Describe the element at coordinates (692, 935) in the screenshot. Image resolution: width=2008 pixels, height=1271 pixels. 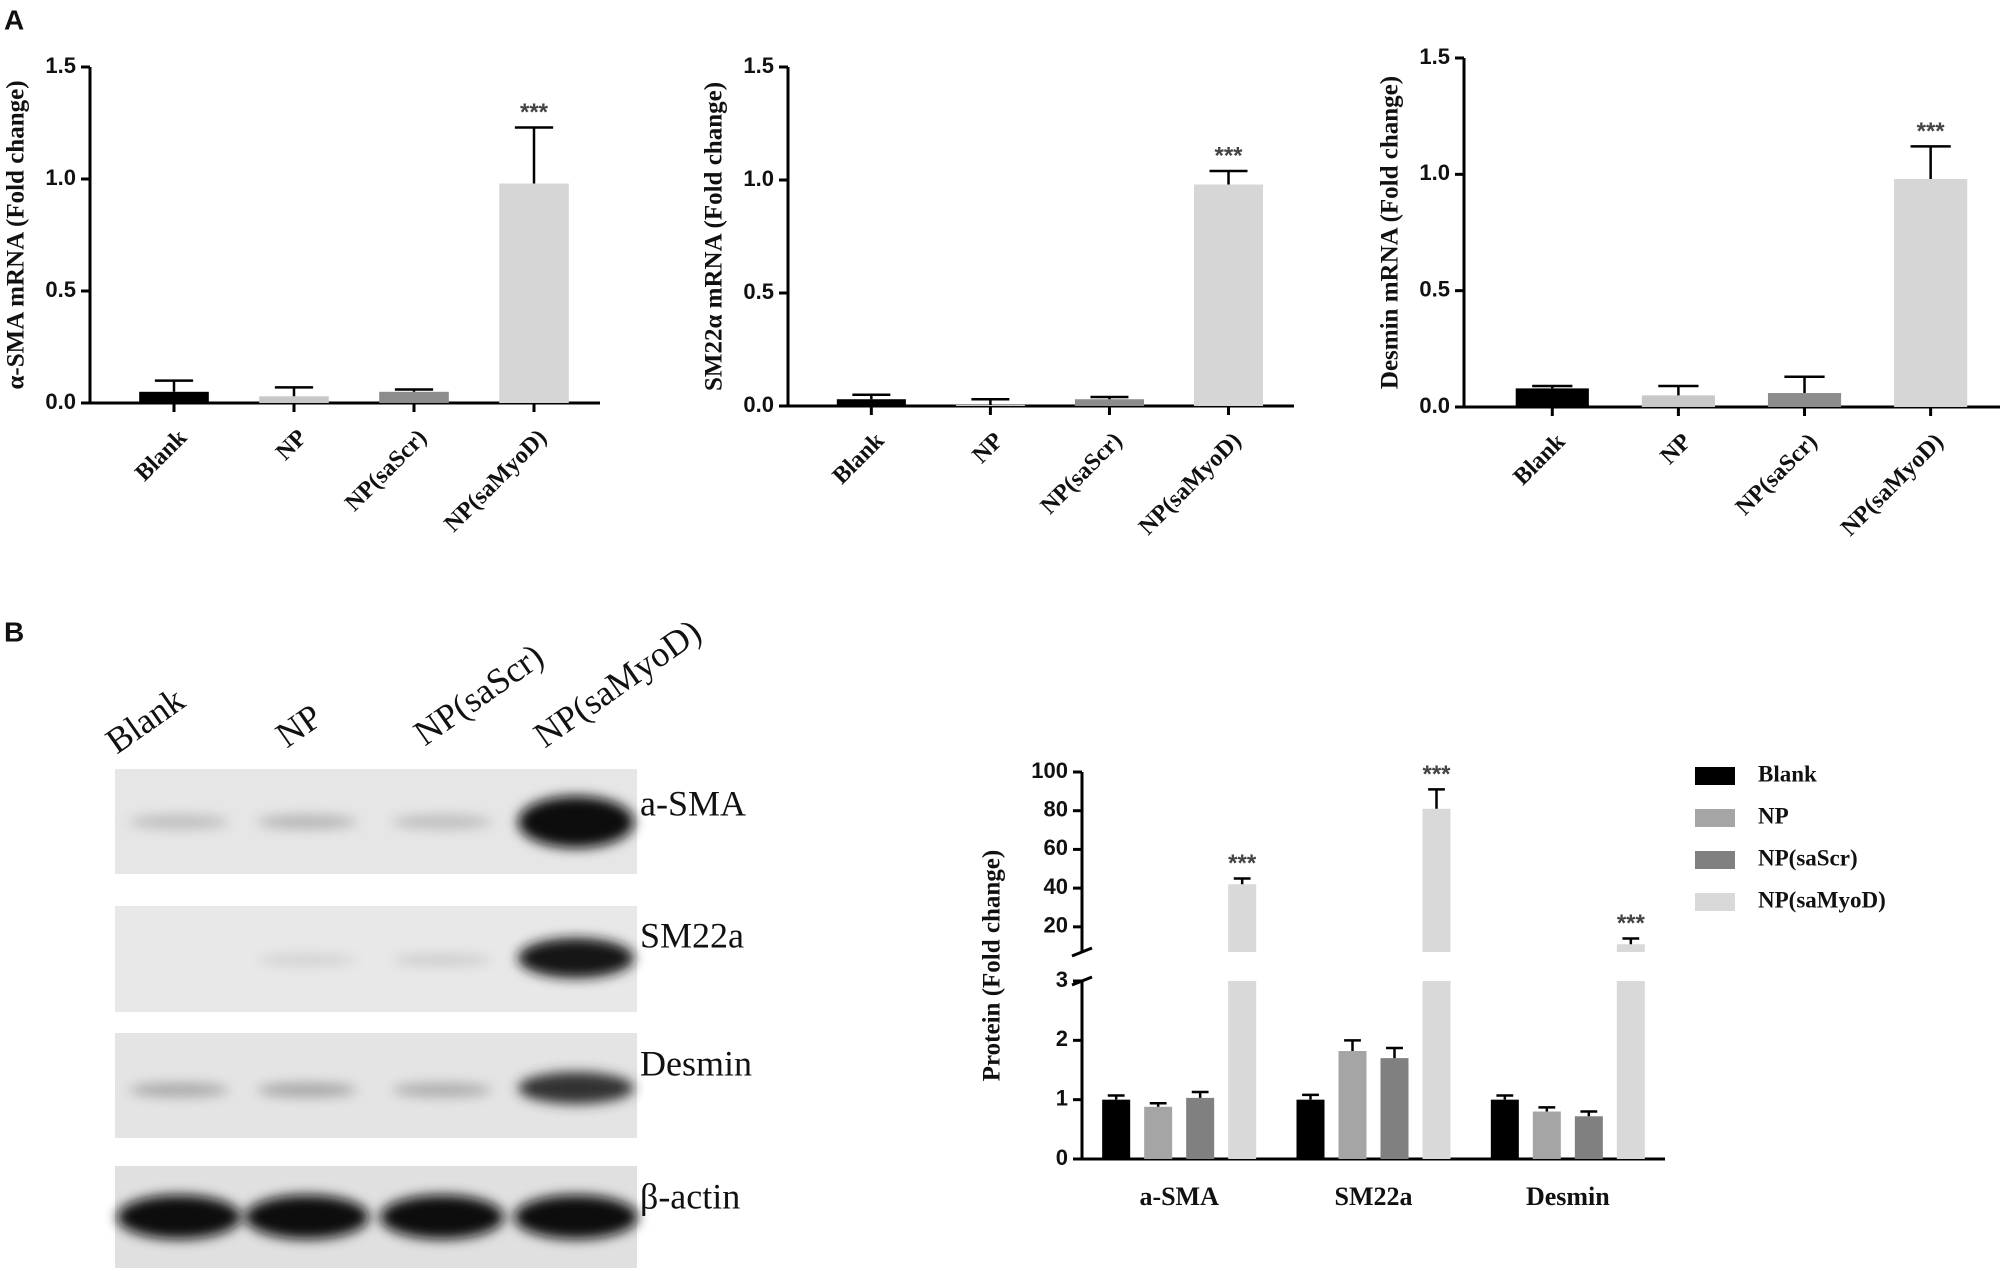
I see `protein-label: SM22a` at that location.